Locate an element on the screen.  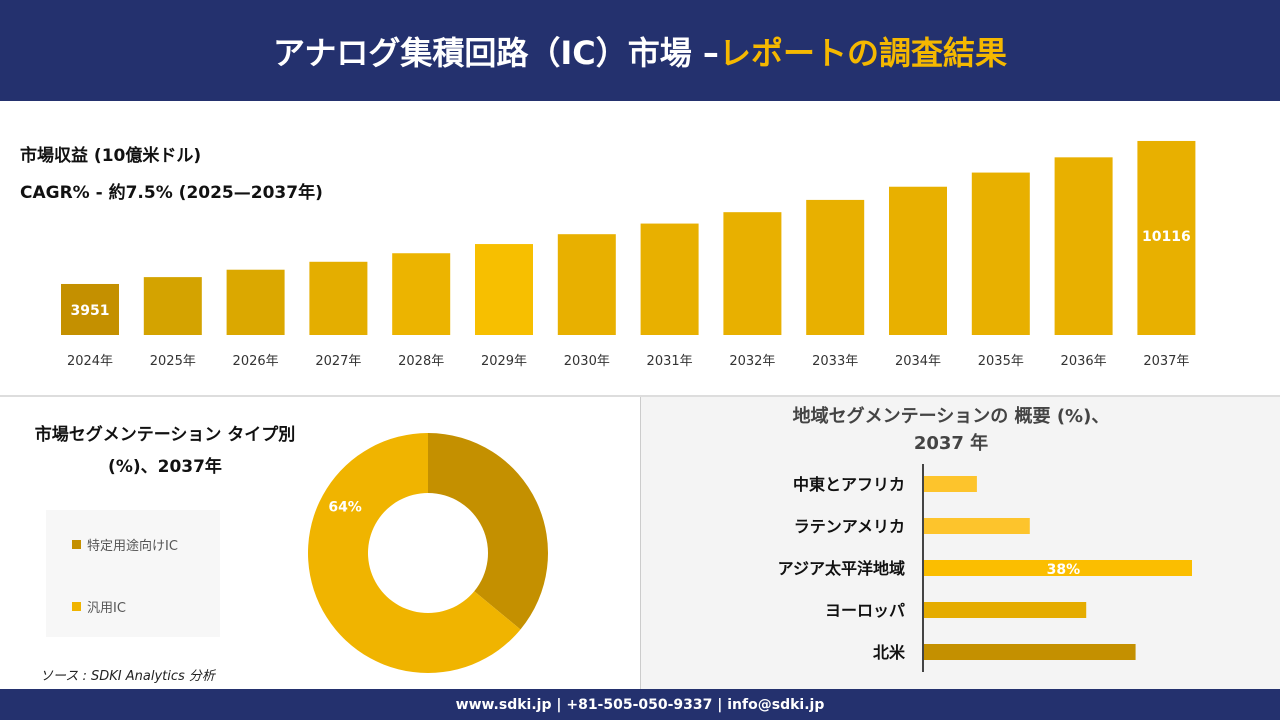
legend-label: 特定用途向けIC is located at coordinates (132, 546).